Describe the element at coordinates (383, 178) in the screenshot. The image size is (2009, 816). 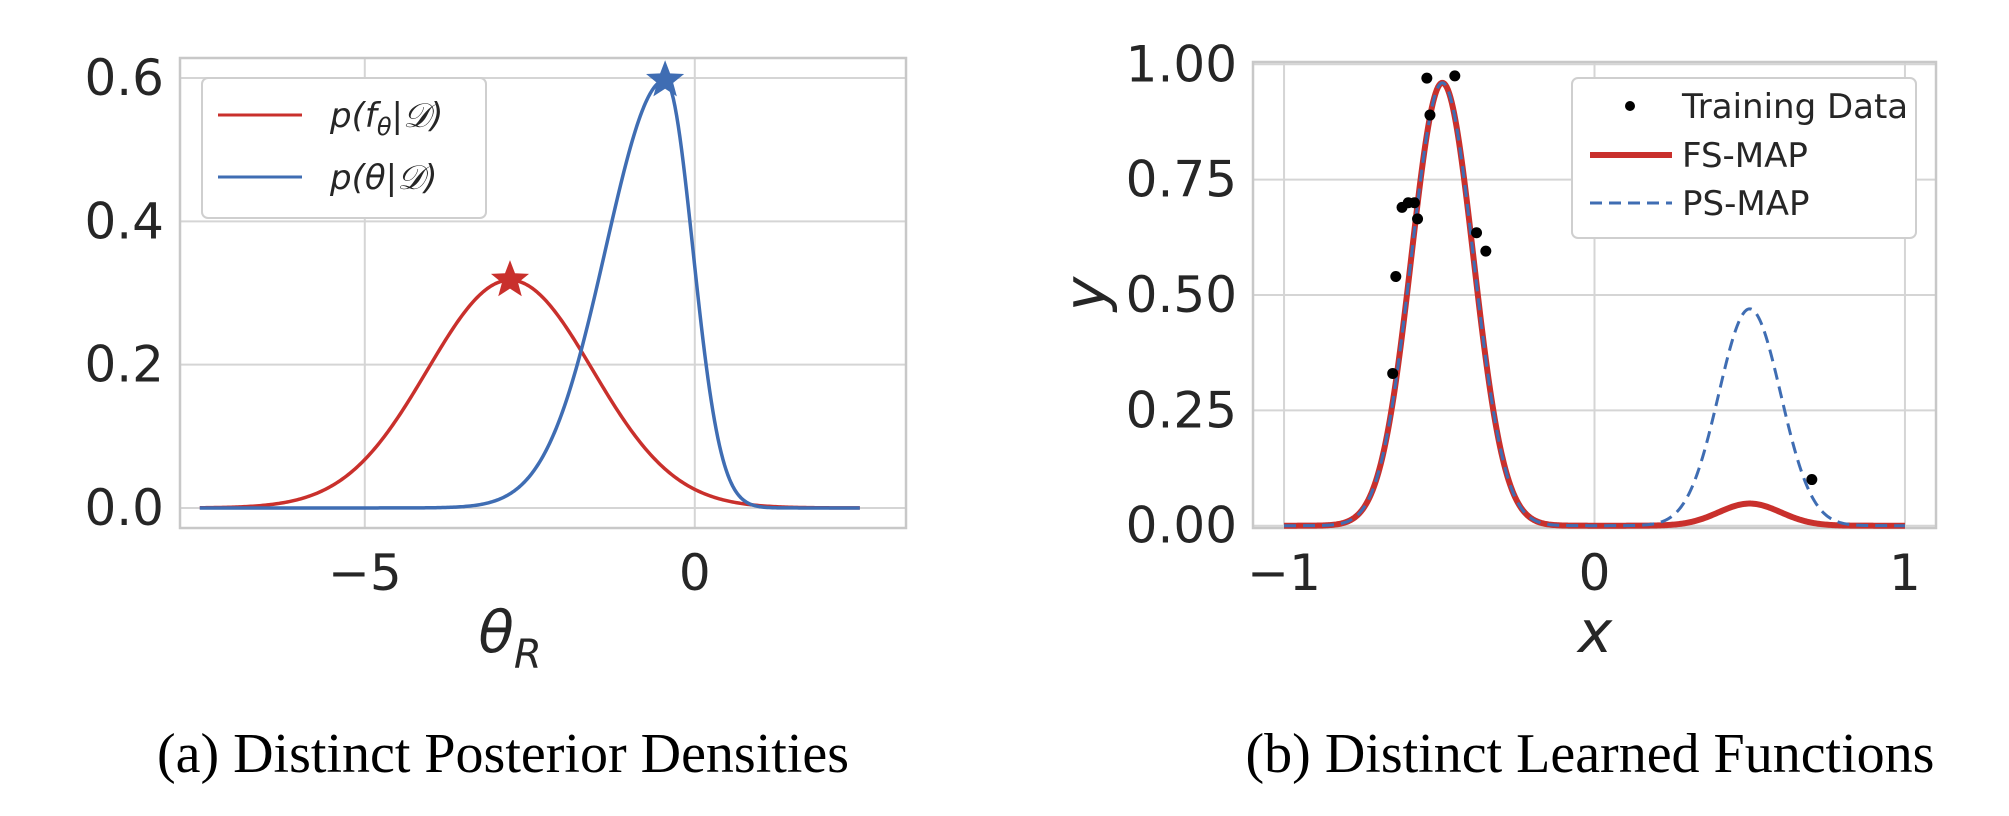
I see `legend-label-p-theta: p(θ|𝒟)` at that location.